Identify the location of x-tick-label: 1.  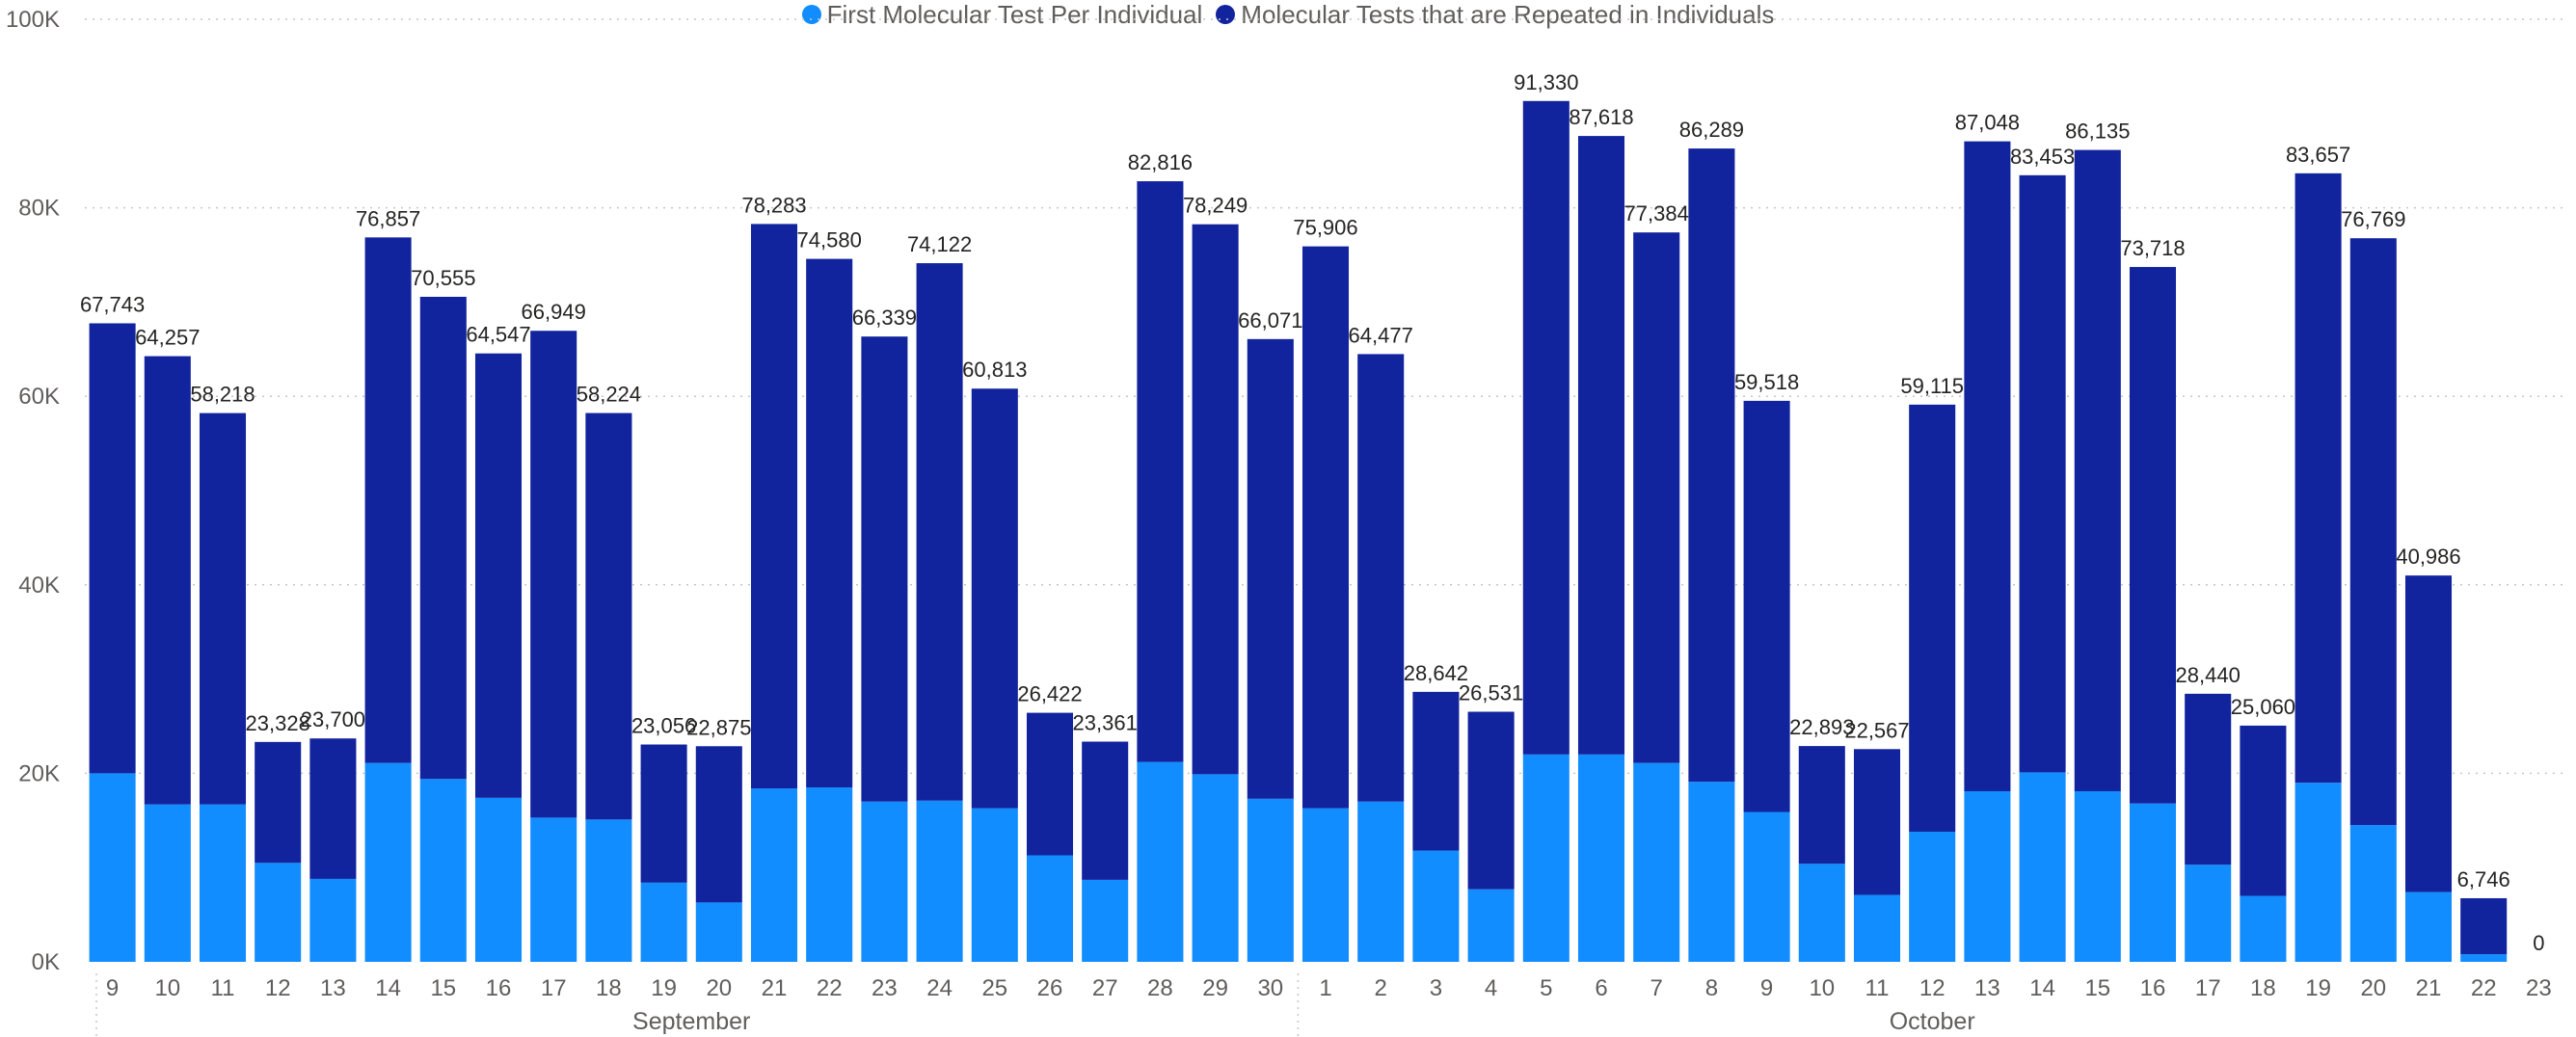
(1325, 988).